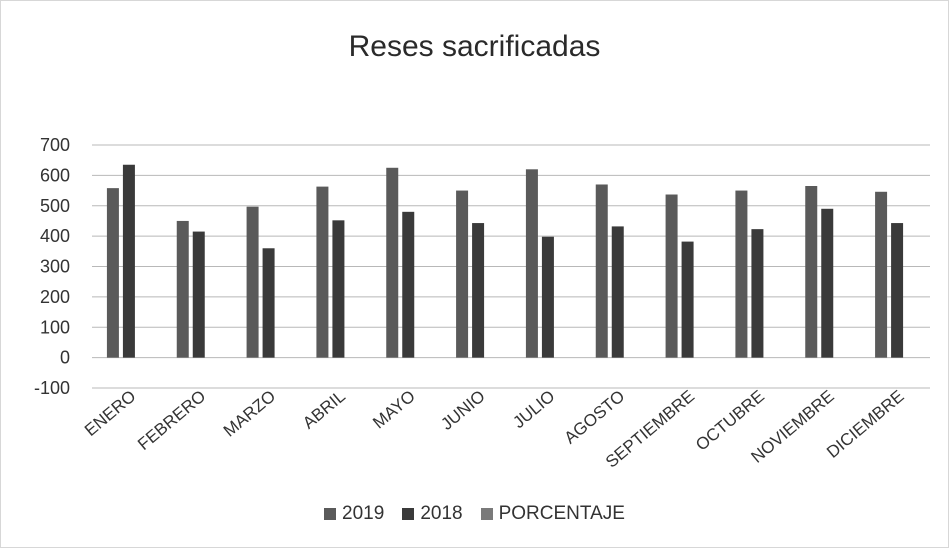 The height and width of the screenshot is (548, 949). What do you see at coordinates (52, 388) in the screenshot?
I see `y-tick-label: -100` at bounding box center [52, 388].